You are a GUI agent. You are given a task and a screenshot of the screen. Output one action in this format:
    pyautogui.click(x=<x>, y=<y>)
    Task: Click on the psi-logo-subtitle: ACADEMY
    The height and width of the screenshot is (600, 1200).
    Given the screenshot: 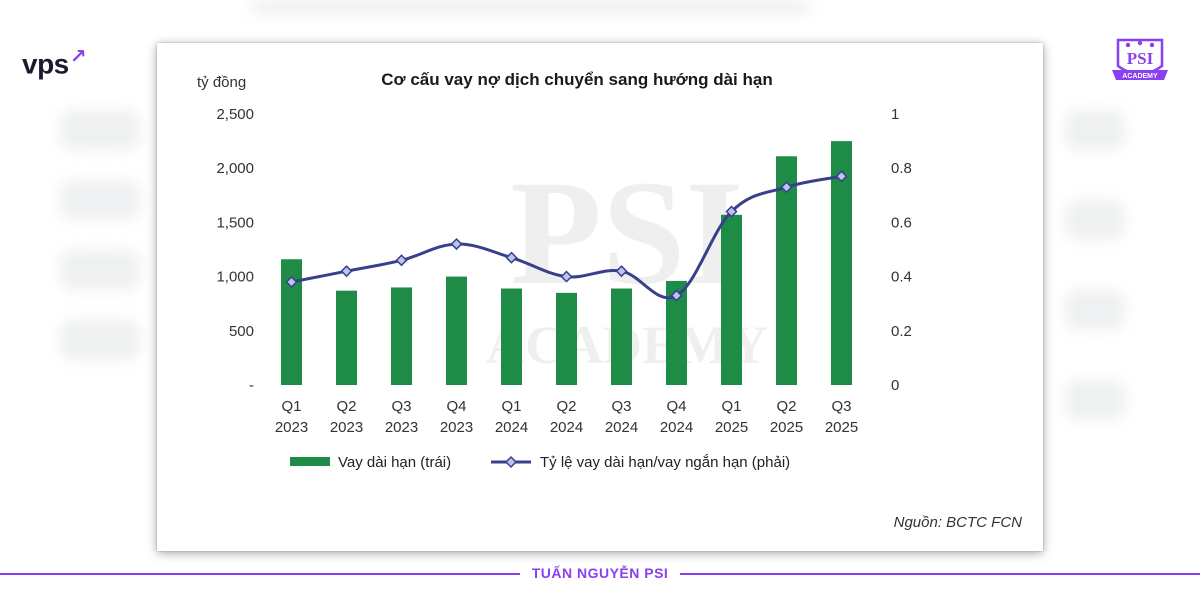 What is the action you would take?
    pyautogui.click(x=1140, y=76)
    